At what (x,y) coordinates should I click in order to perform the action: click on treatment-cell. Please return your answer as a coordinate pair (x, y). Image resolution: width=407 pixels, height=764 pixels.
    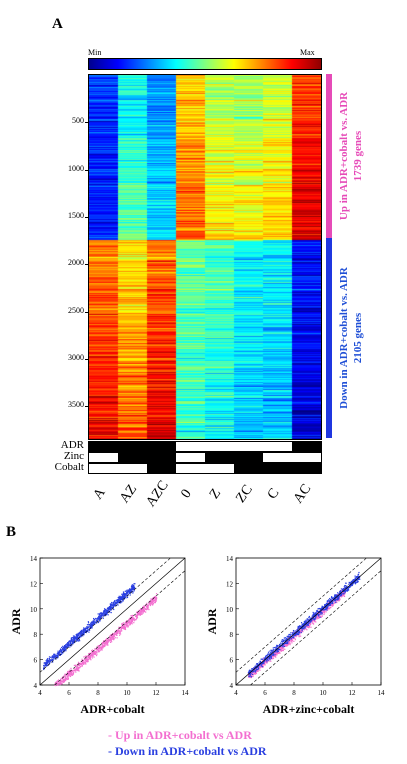
    Looking at the image, I should click on (306, 446).